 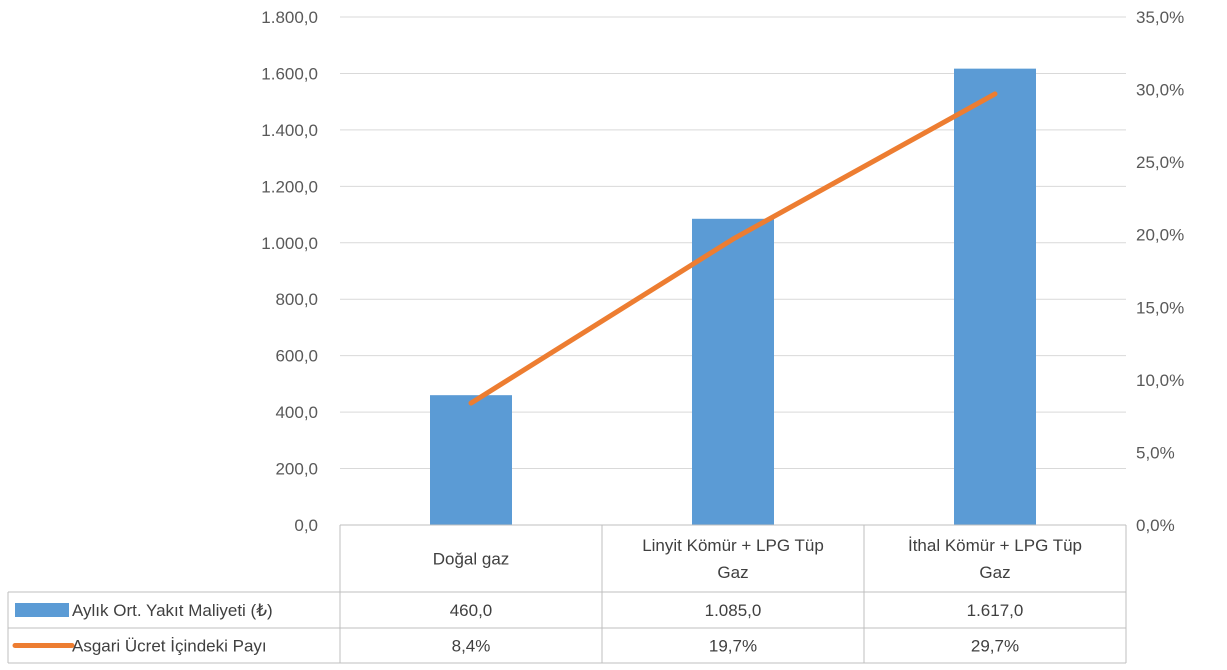 What do you see at coordinates (296, 469) in the screenshot?
I see `y-left-tick-label: 200,0` at bounding box center [296, 469].